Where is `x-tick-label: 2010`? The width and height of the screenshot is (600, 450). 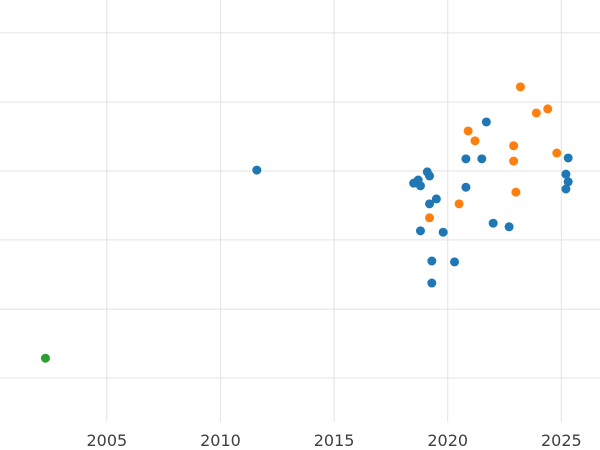
x-tick-label: 2010 is located at coordinates (220, 440).